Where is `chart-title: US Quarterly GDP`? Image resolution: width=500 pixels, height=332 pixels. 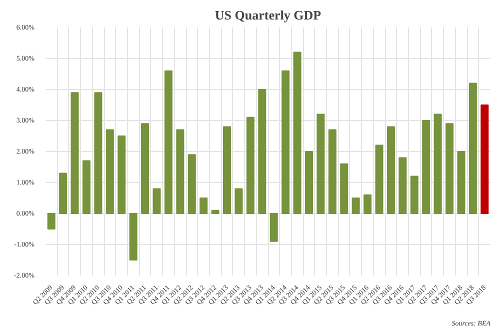 chart-title: US Quarterly GDP is located at coordinates (268, 15).